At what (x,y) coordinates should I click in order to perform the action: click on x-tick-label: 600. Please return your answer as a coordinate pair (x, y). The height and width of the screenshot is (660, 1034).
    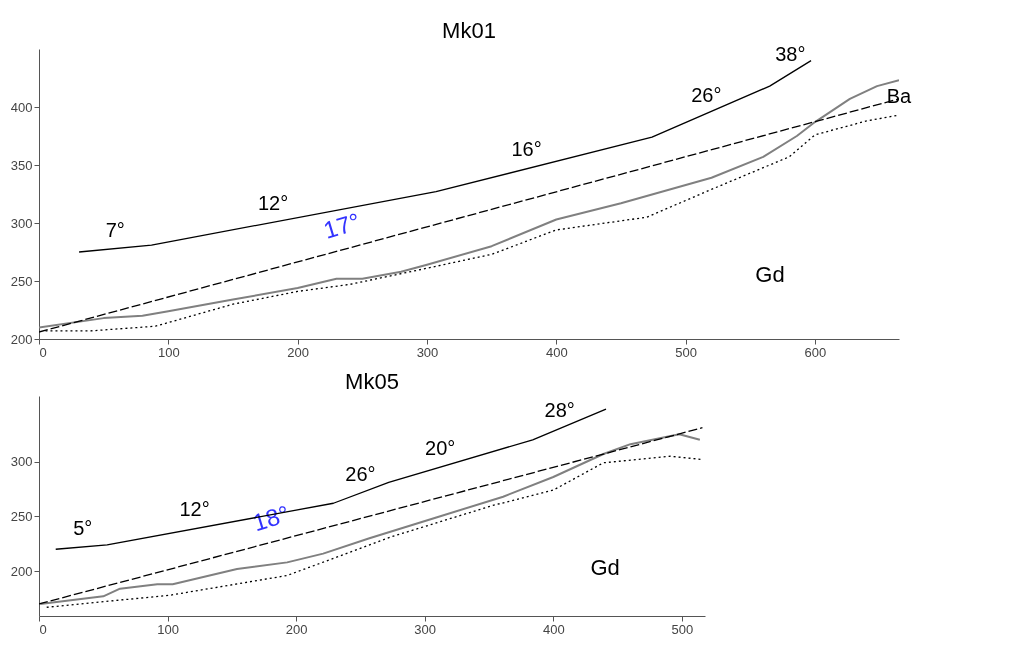
    Looking at the image, I should click on (815, 352).